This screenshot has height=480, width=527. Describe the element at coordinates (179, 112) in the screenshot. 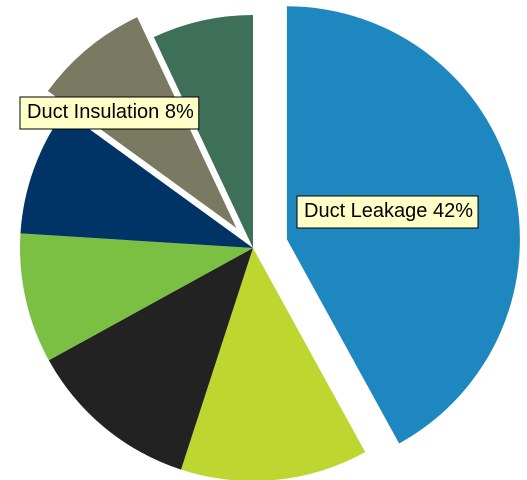

I see `label-value: 8%` at that location.